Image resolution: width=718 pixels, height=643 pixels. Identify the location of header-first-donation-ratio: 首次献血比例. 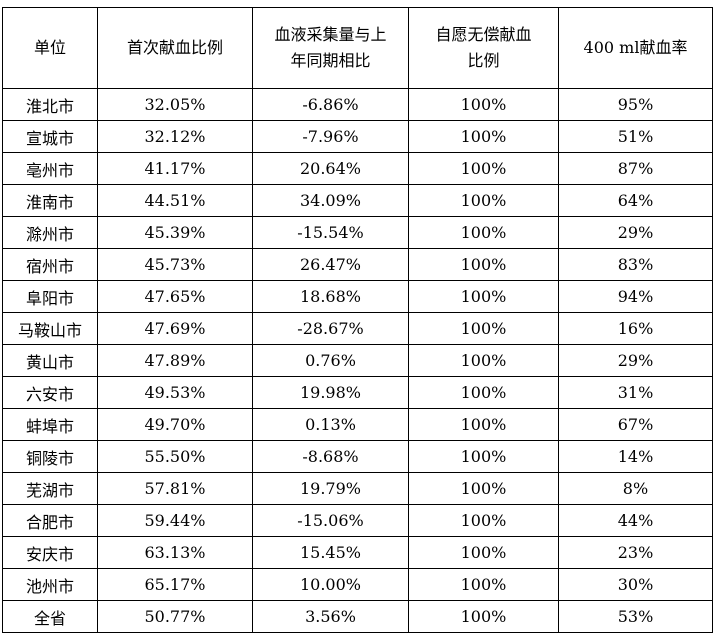
(175, 48).